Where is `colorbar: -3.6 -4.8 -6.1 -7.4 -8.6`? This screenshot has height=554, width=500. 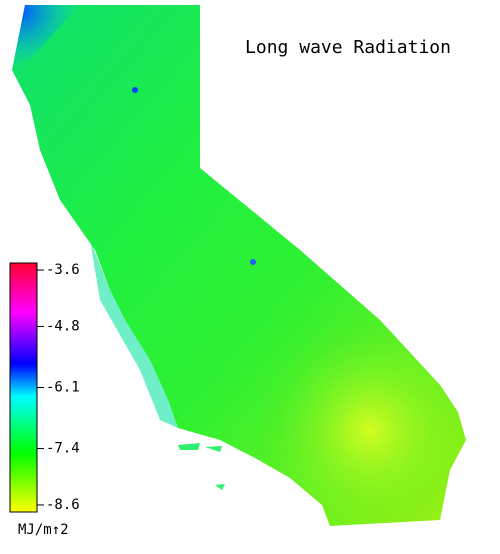
colorbar: -3.6 -4.8 -6.1 -7.4 -8.6 is located at coordinates (44, 387).